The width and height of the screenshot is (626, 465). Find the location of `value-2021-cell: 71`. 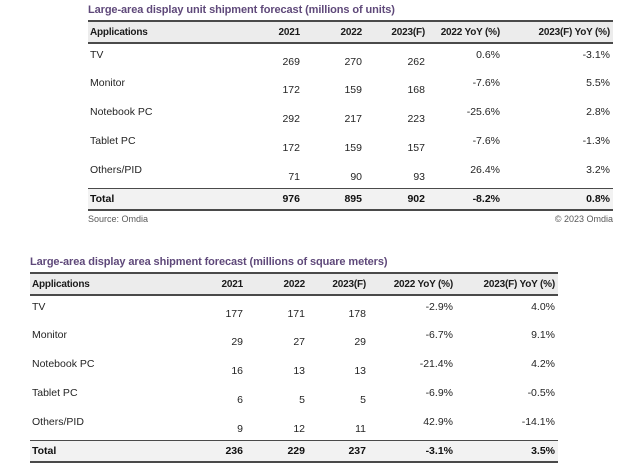

value-2021-cell: 71 is located at coordinates (294, 177).